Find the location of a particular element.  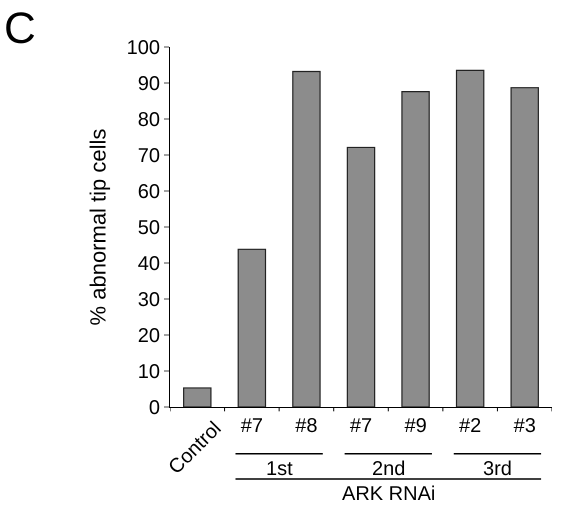

text: 1st is located at coordinates (280, 469).